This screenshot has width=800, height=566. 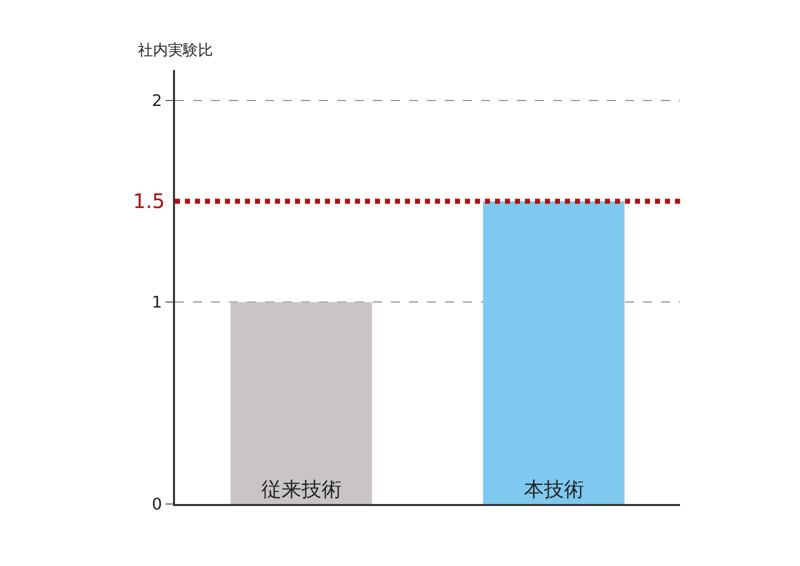 What do you see at coordinates (149, 201) in the screenshot?
I see `ref-line-label: 1.5` at bounding box center [149, 201].